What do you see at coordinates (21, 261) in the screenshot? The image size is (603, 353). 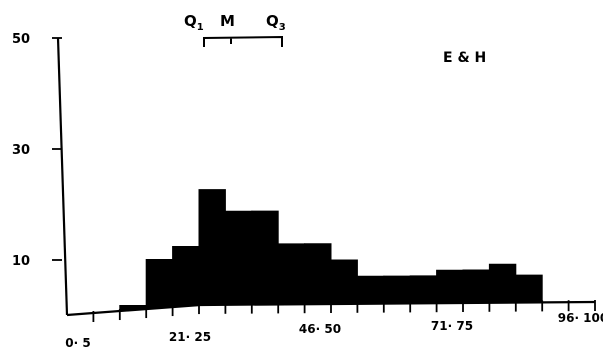 I see `y-tick-label: 10` at bounding box center [21, 261].